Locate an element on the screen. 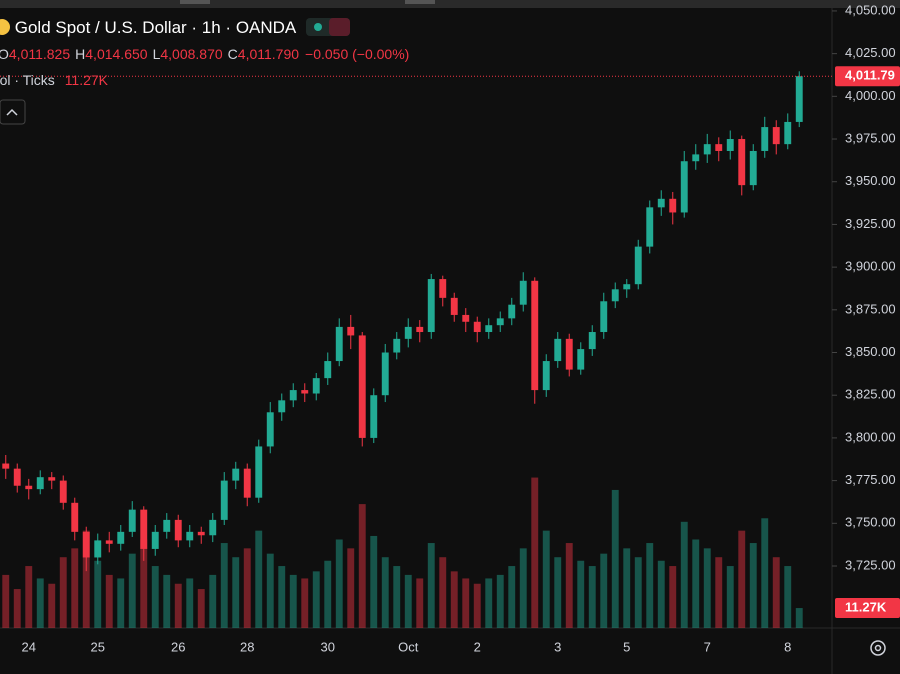 This screenshot has width=900, height=674. y-tick-label: 3,875.00 is located at coordinates (870, 308).